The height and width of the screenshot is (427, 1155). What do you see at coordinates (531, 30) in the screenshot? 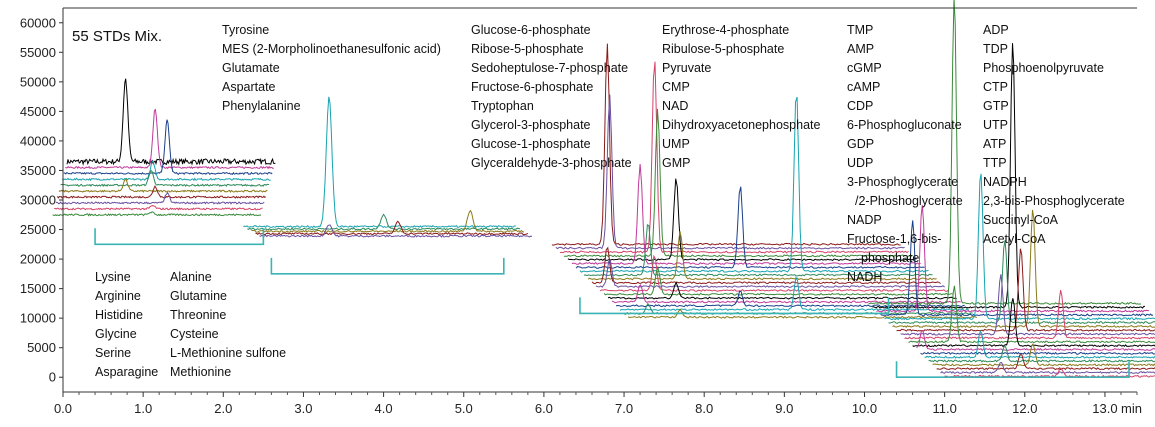
I see `compound-label: Glucose-6-phosphate` at bounding box center [531, 30].